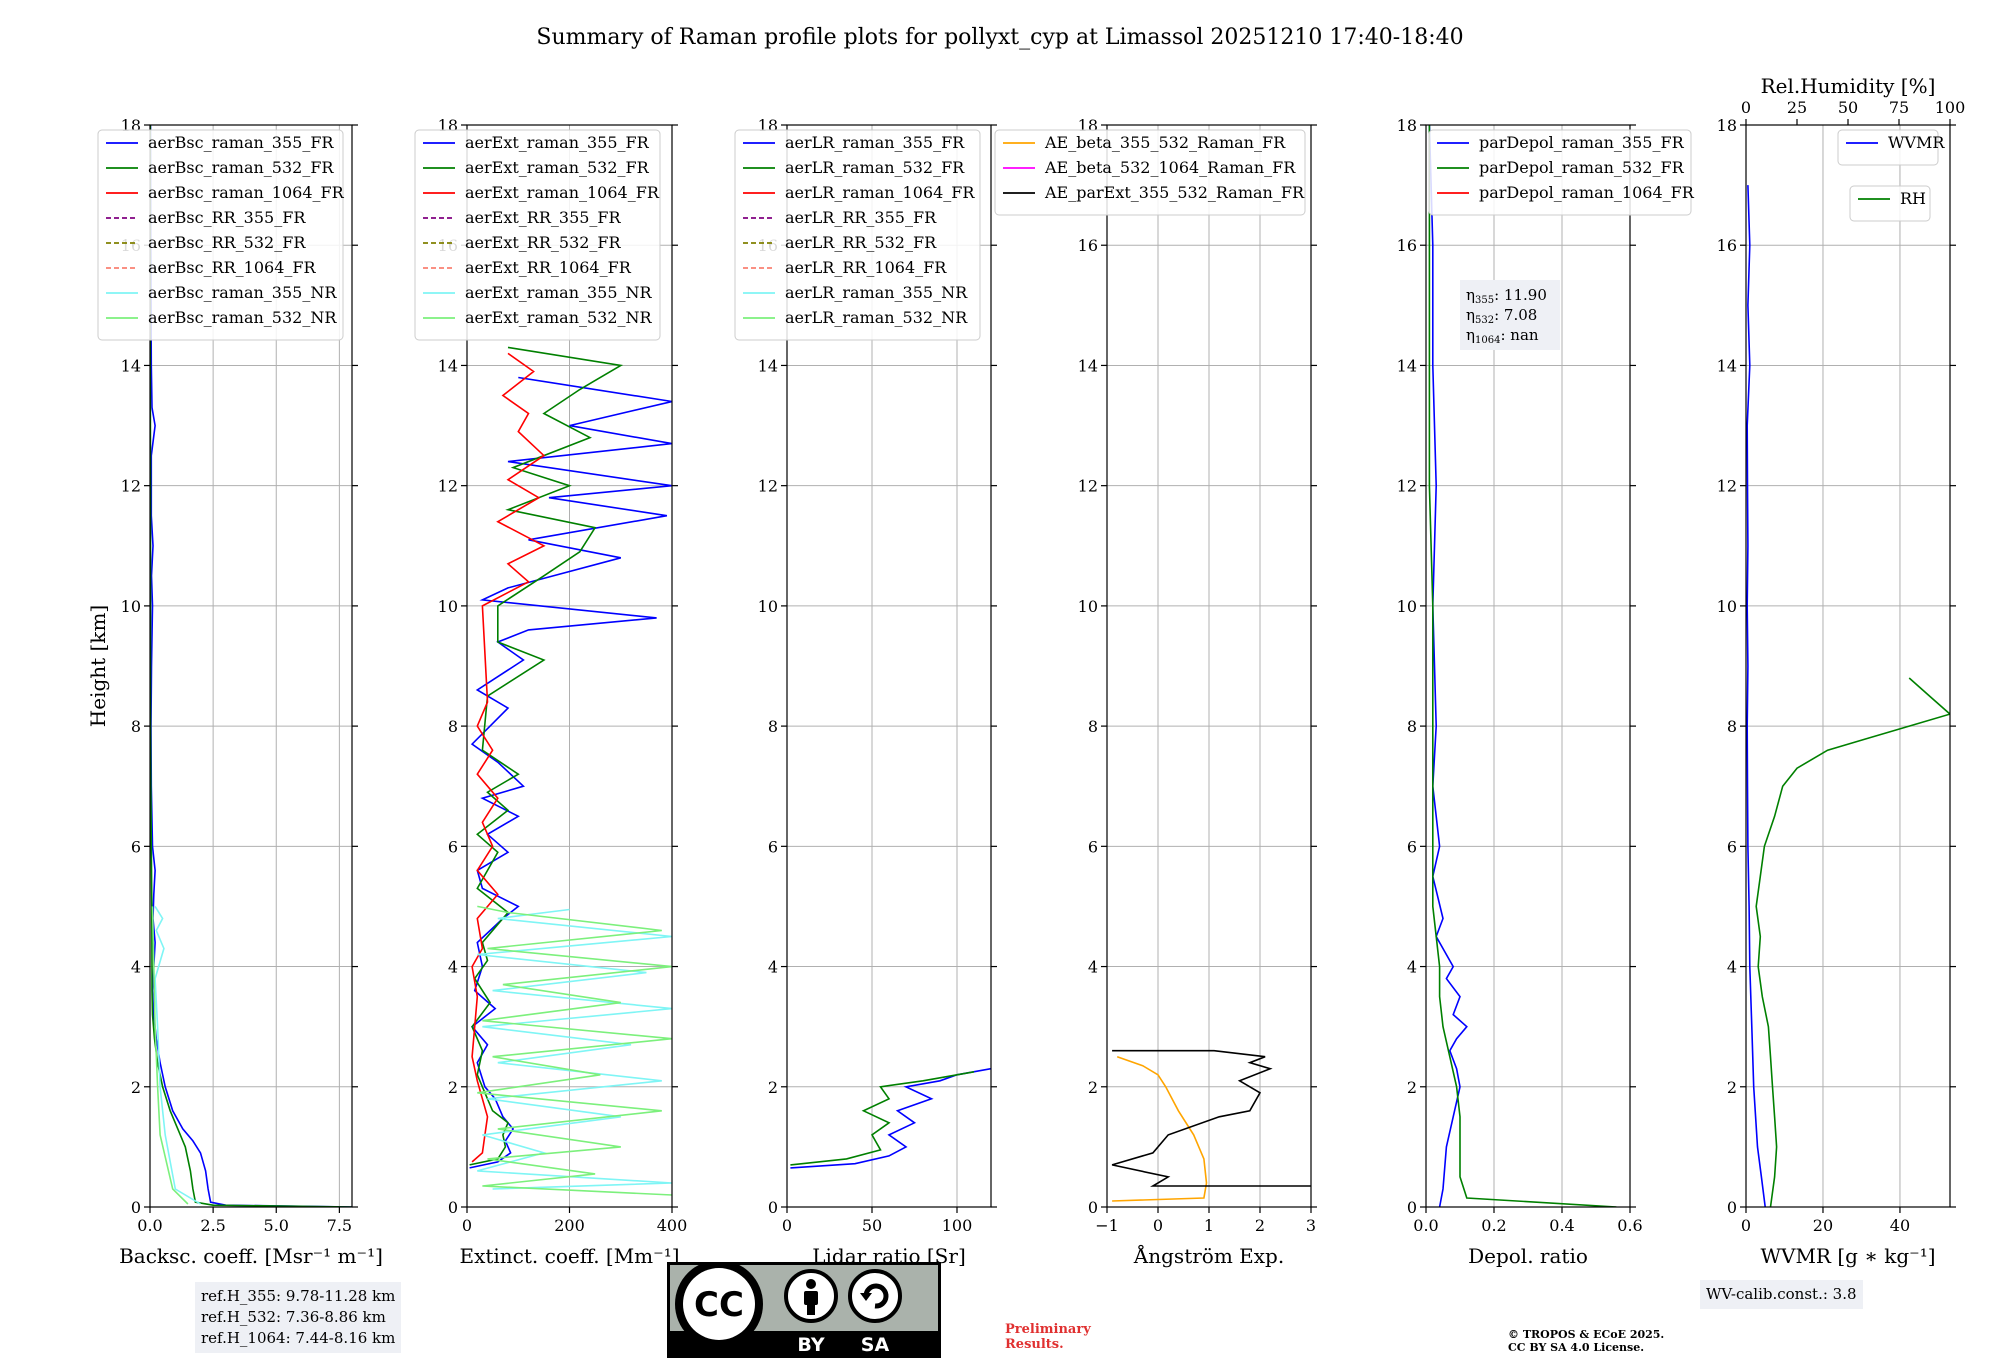 The width and height of the screenshot is (2000, 1360). I want to click on ref-height-1064: ref.H_1064: 7.44-8.16 km, so click(298, 1338).